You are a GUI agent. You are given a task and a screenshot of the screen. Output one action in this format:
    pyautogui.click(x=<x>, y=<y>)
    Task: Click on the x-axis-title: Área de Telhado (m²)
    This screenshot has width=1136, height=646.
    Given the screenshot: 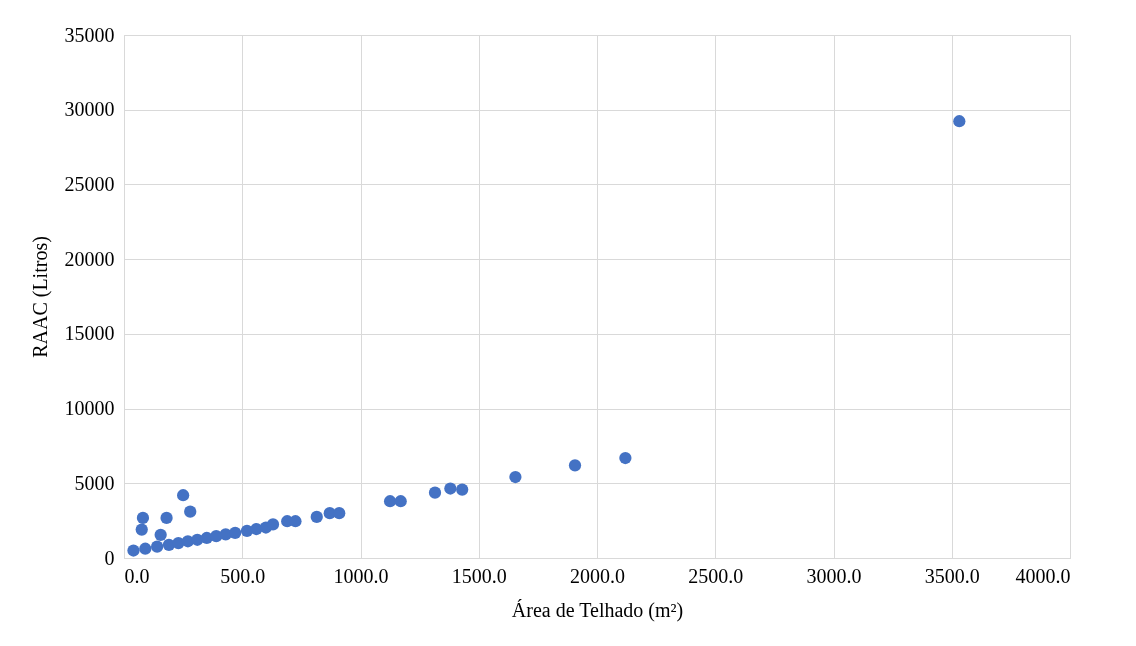 What is the action you would take?
    pyautogui.click(x=597, y=610)
    